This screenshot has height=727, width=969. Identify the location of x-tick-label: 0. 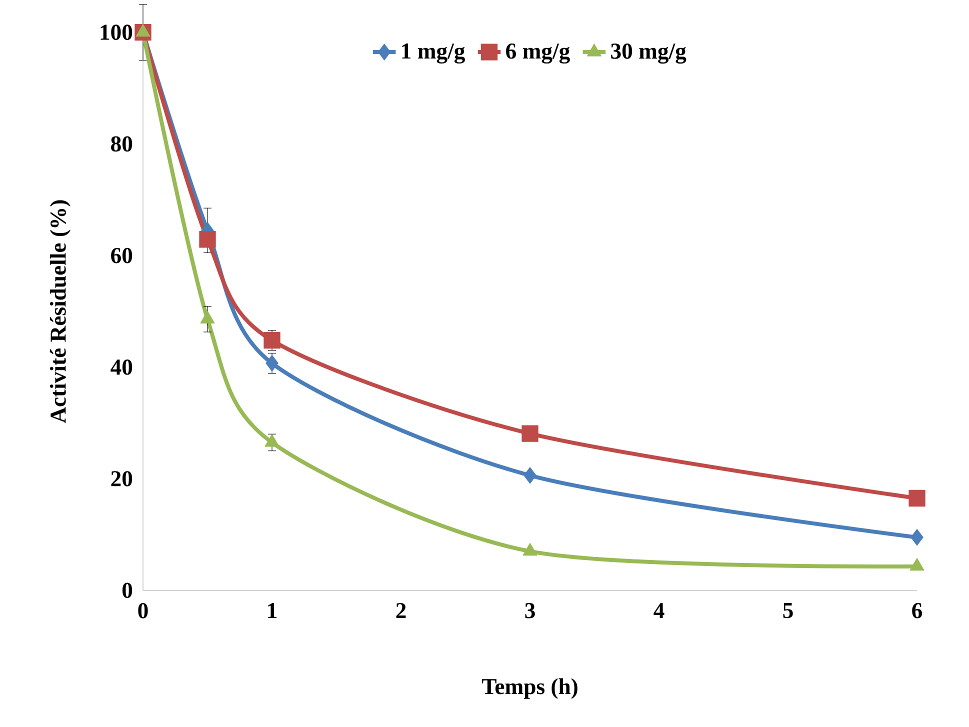
(143, 610).